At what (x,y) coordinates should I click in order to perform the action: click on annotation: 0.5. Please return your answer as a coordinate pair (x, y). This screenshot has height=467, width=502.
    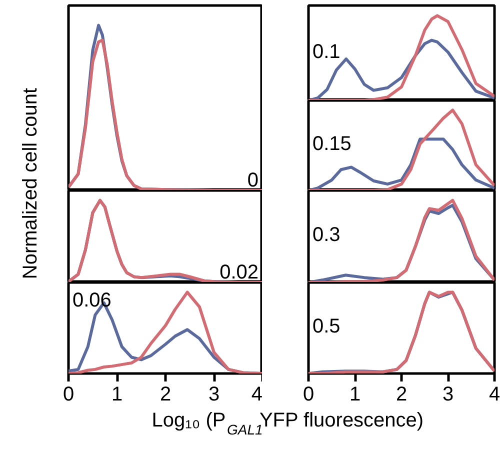
    Looking at the image, I should click on (326, 327).